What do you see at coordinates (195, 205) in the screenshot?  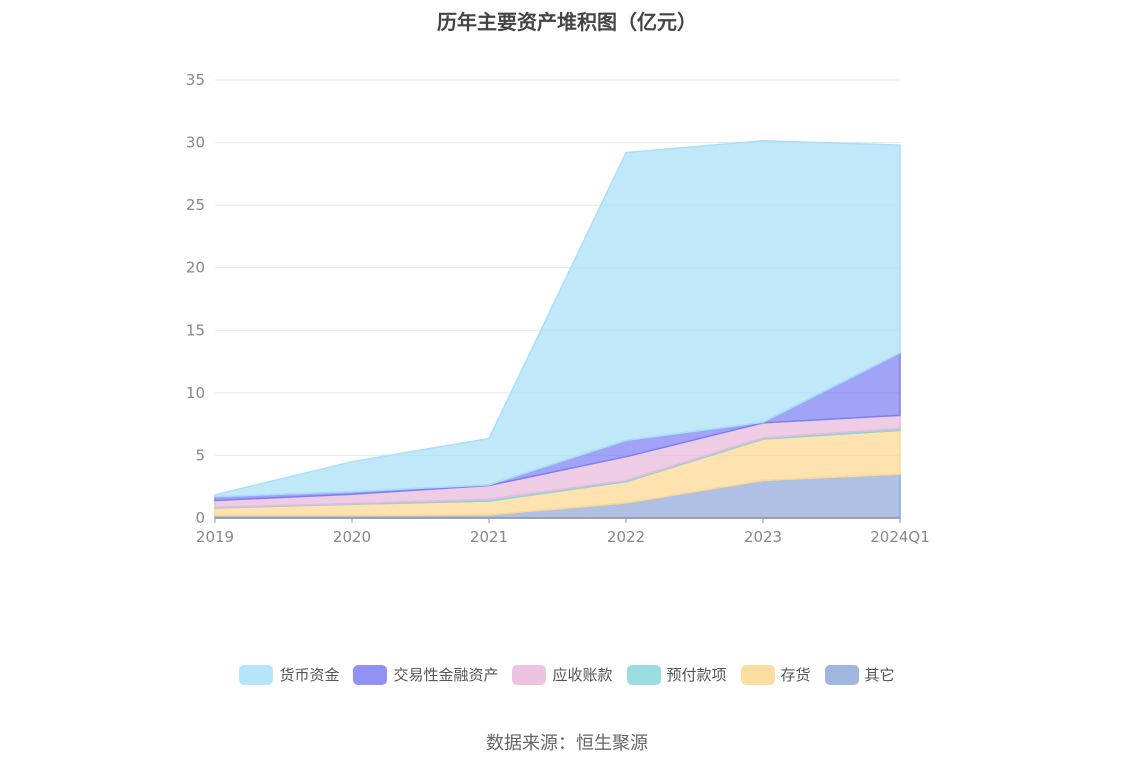 I see `y-tick-label: 25` at bounding box center [195, 205].